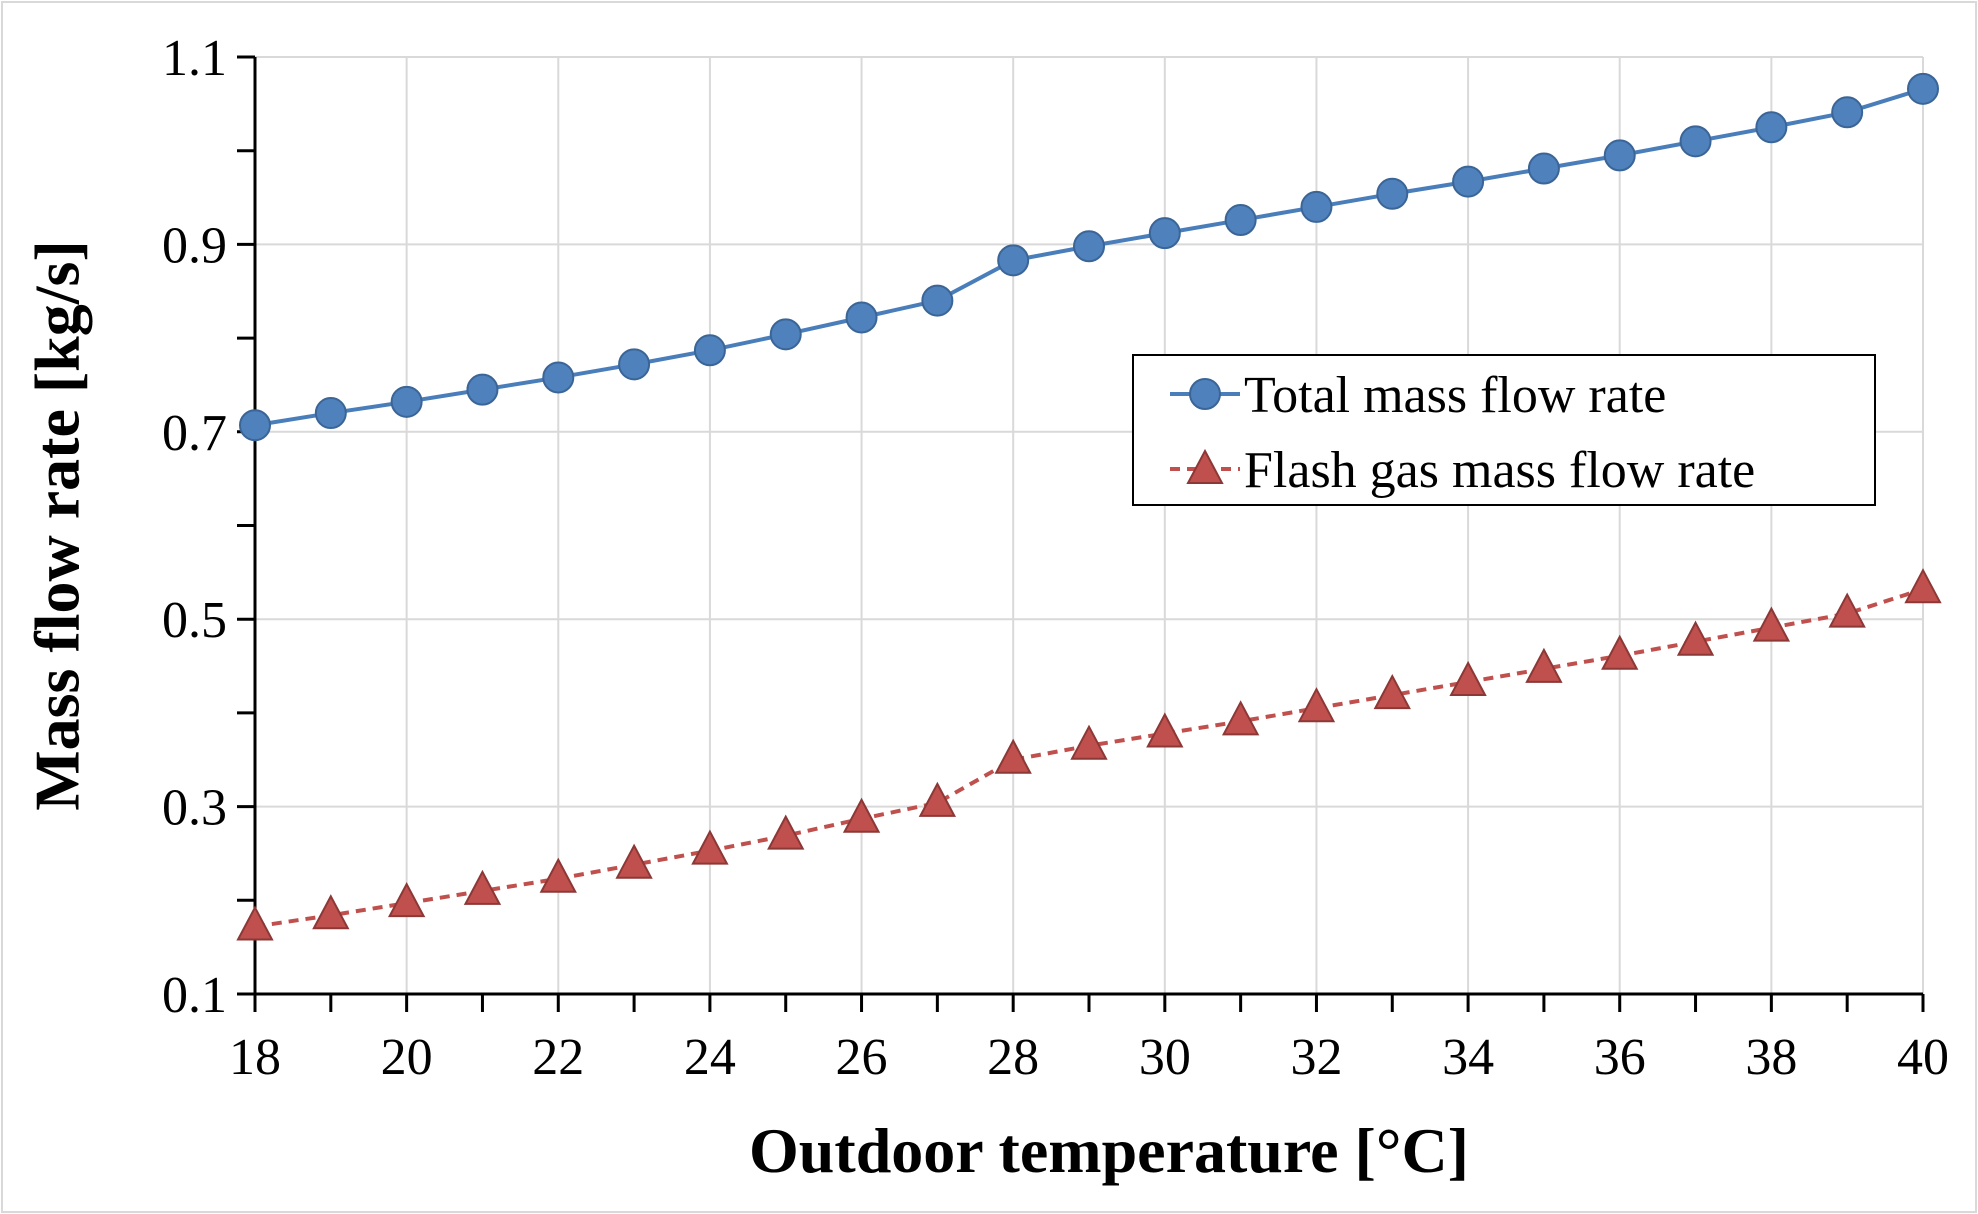 The height and width of the screenshot is (1214, 1978). What do you see at coordinates (194, 58) in the screenshot?
I see `y-tick-label-5: 1.1` at bounding box center [194, 58].